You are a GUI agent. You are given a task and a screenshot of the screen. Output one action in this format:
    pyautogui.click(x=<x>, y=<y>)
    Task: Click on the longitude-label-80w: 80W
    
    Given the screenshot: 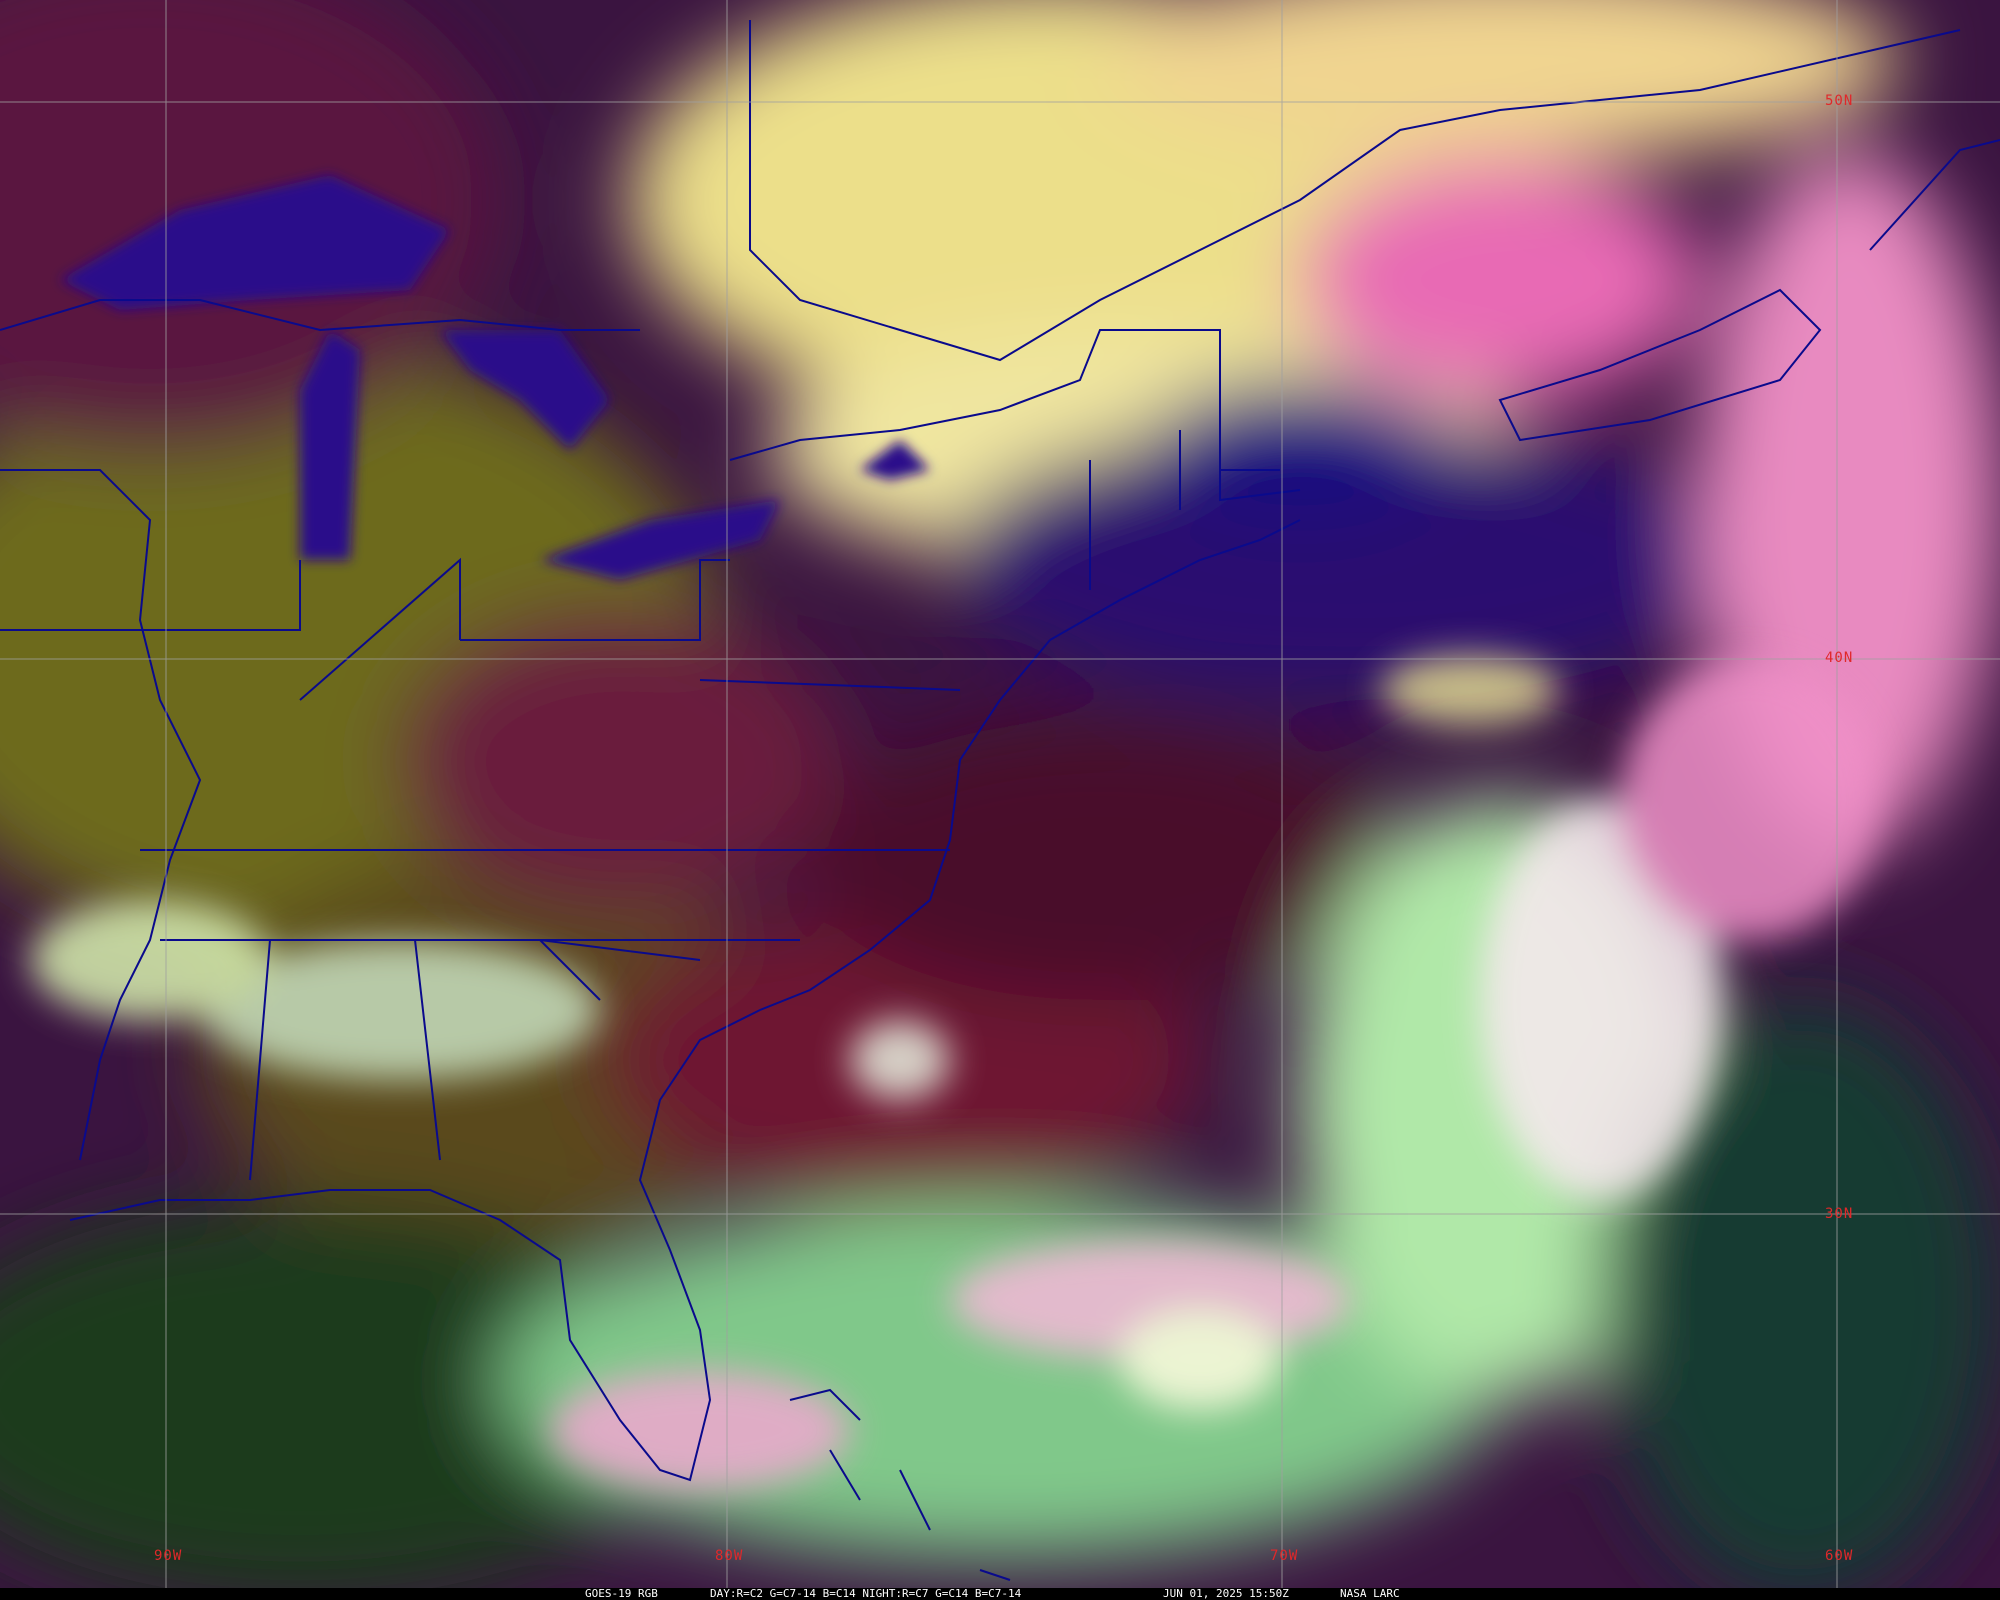 What is the action you would take?
    pyautogui.click(x=729, y=1556)
    